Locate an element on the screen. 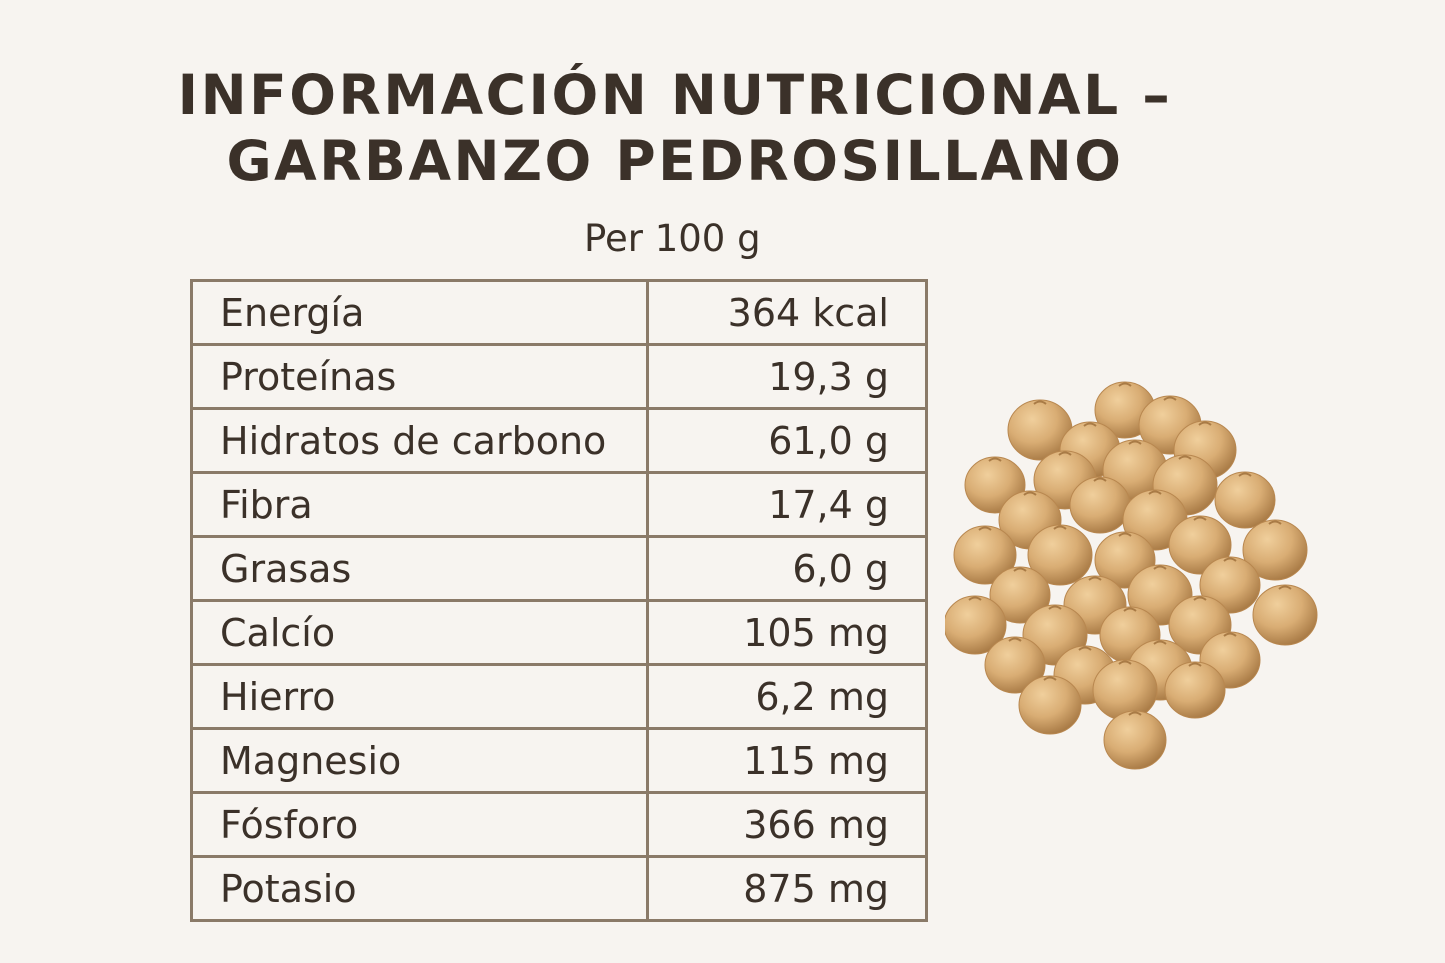  title-line-2: GARBANZO PEDROSILLANO is located at coordinates (675, 161).